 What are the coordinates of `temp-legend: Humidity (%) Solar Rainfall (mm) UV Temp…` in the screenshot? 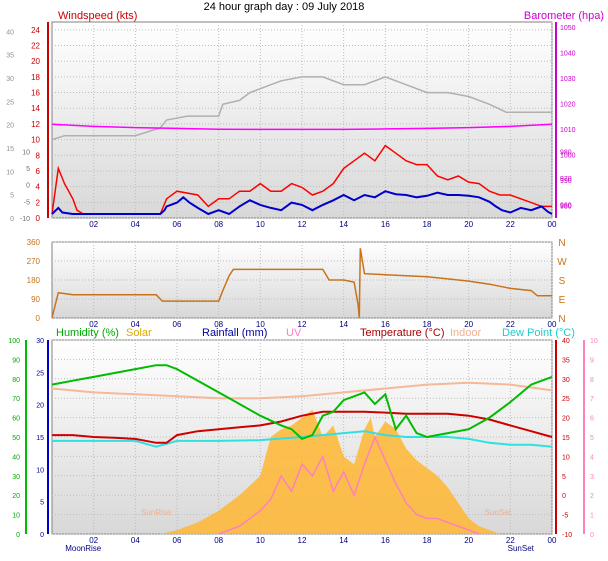 It's located at (315, 333).